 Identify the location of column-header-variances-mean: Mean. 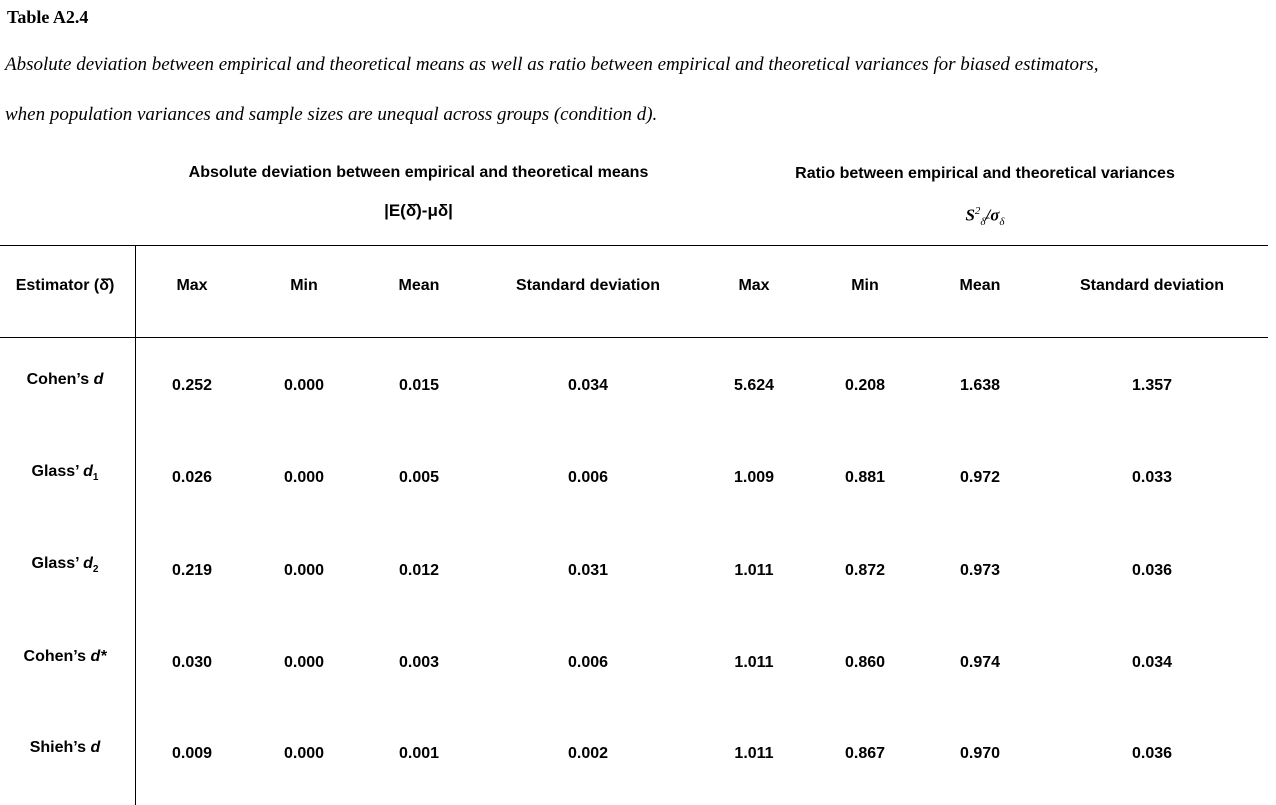
(980, 285).